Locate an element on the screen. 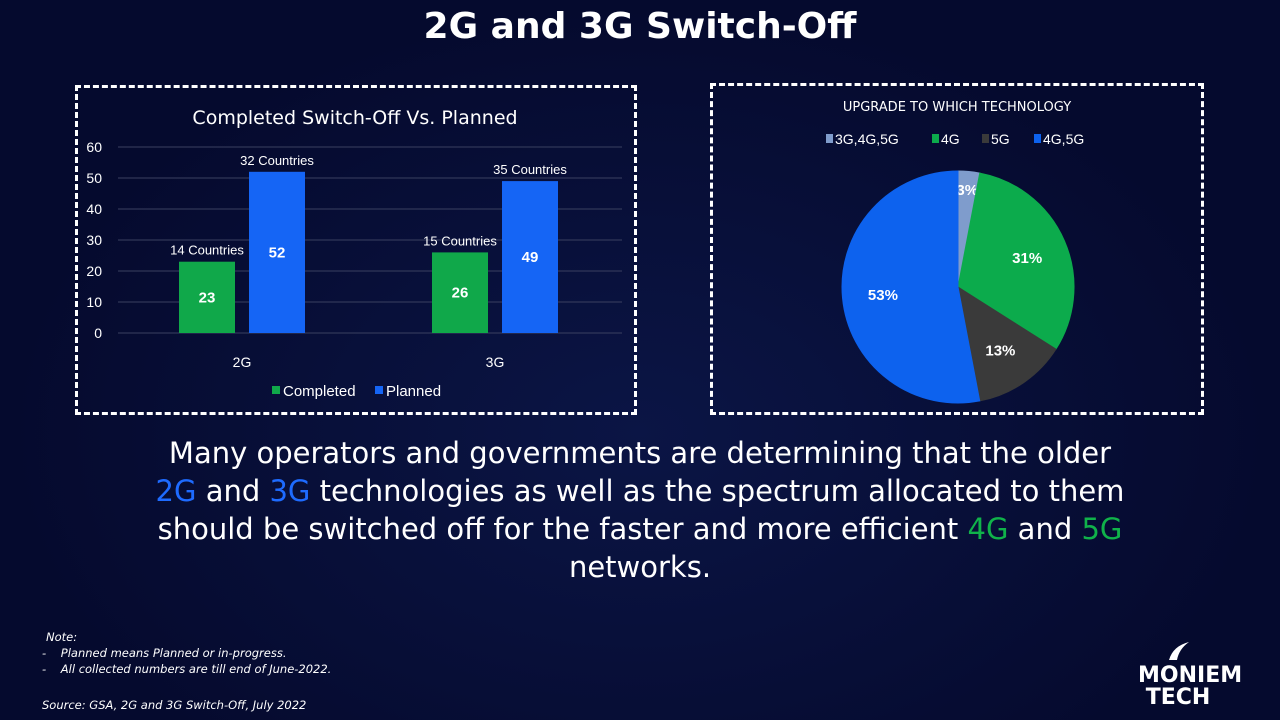  highlight-5g: 5G is located at coordinates (1102, 529).